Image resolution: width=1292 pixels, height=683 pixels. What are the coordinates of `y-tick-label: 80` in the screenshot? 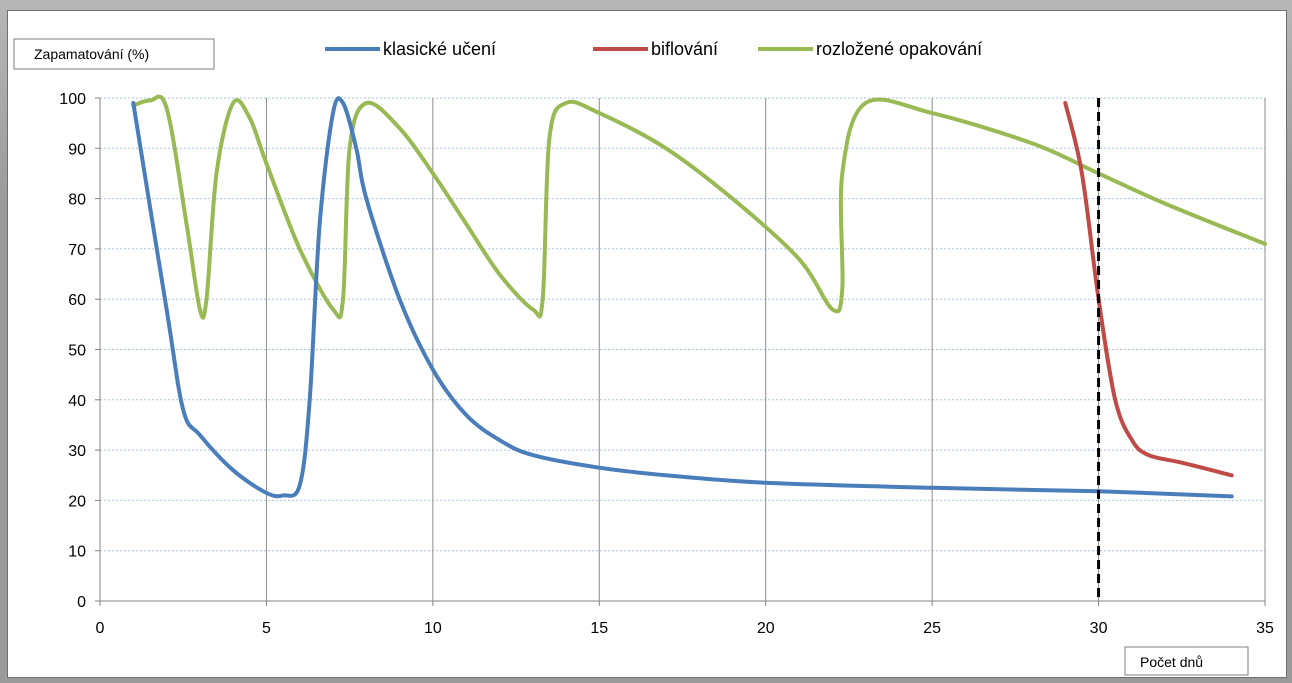 It's located at (77, 200).